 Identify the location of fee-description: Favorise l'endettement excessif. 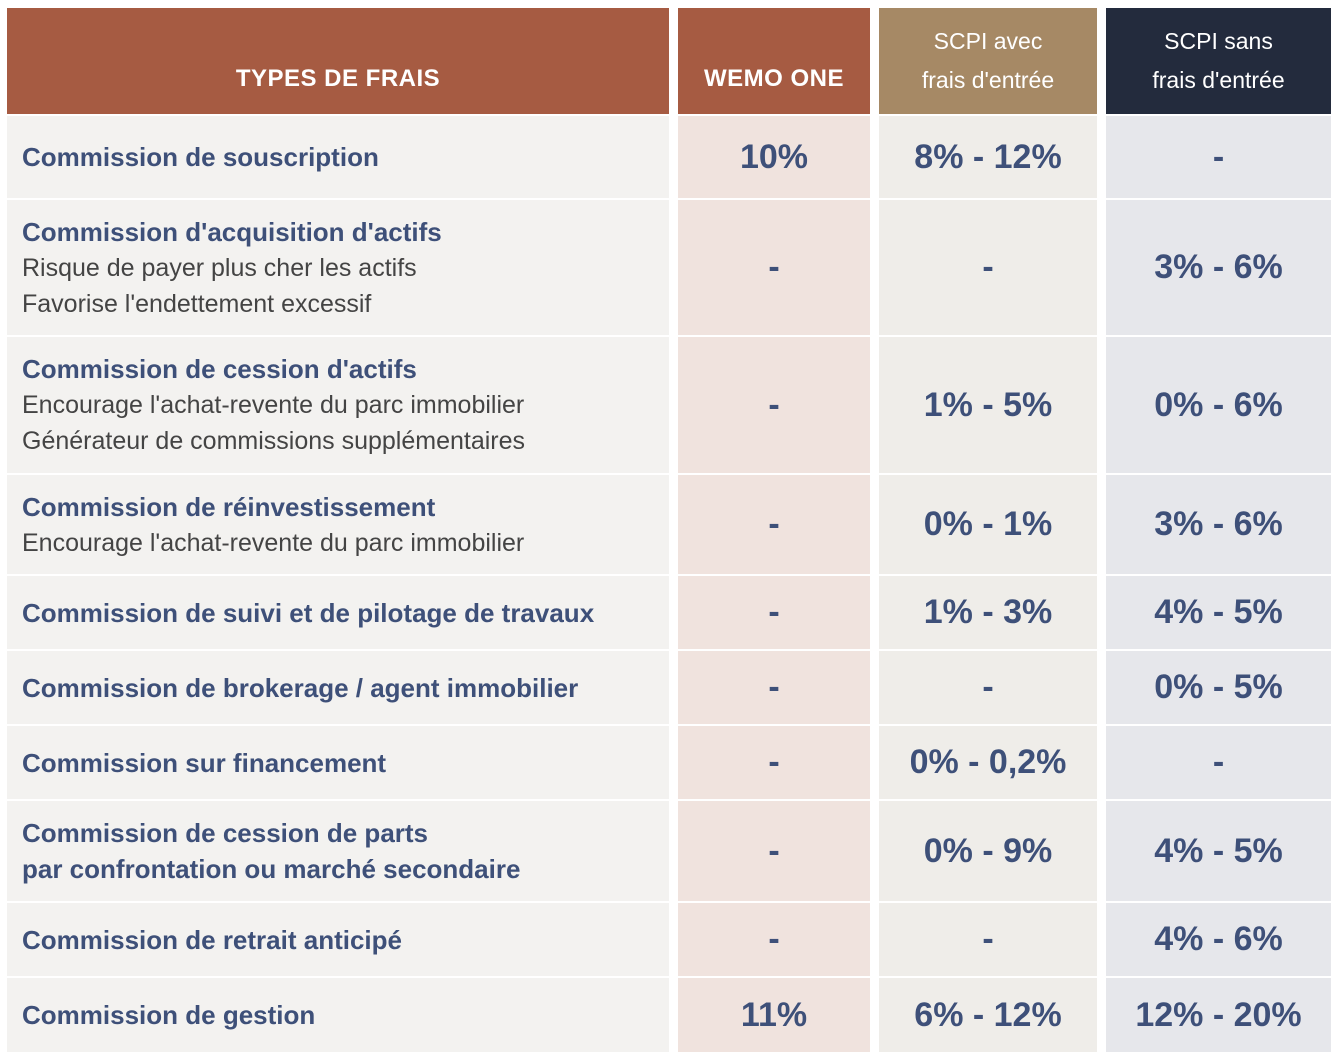
(197, 303).